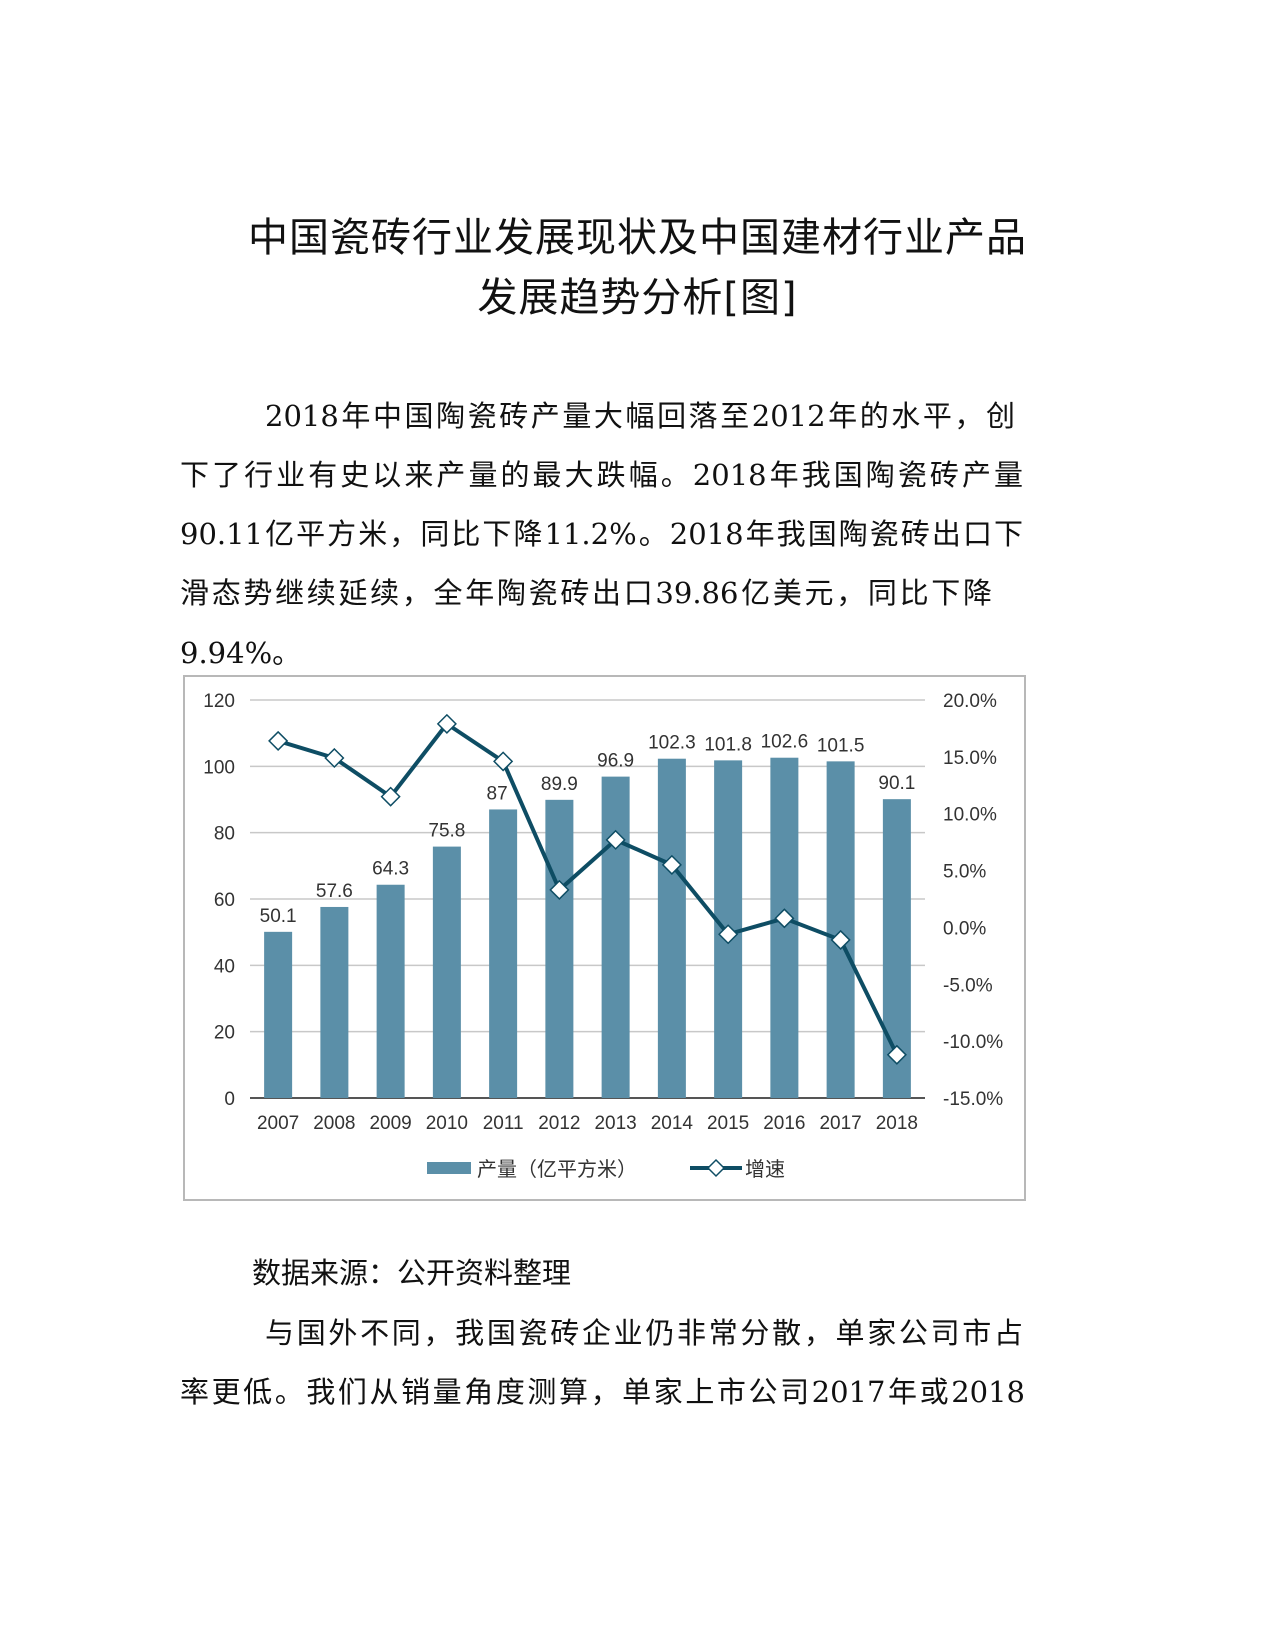 This screenshot has height=1650, width=1275. Describe the element at coordinates (224, 966) in the screenshot. I see `left-axis-tick-label: 40` at that location.